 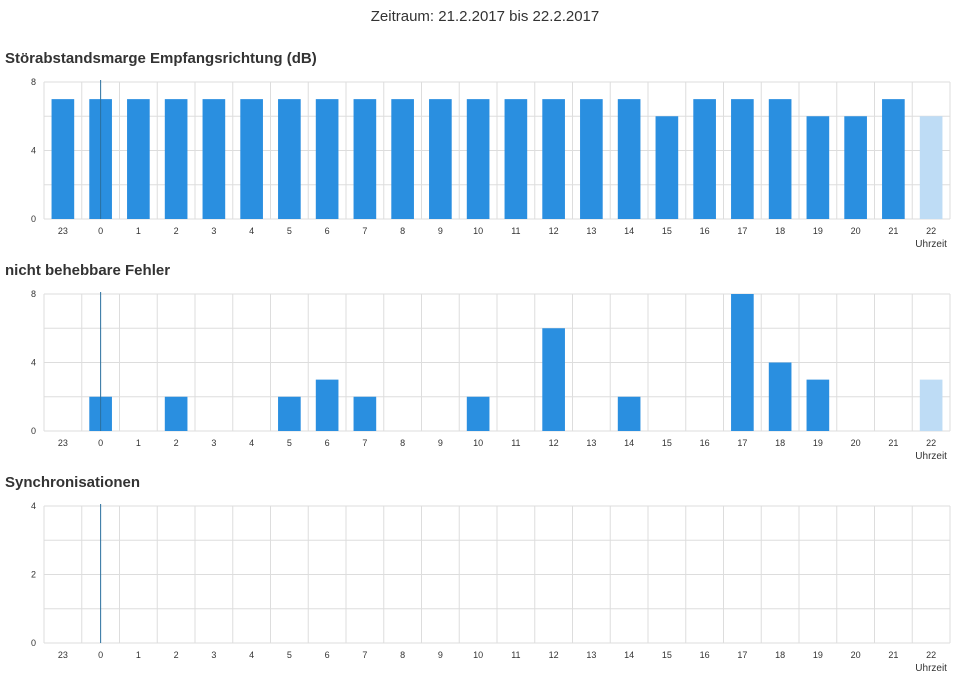 What do you see at coordinates (88, 270) in the screenshot?
I see `chart-title-uncorrectable-errors: nicht behebbare Fehler` at bounding box center [88, 270].